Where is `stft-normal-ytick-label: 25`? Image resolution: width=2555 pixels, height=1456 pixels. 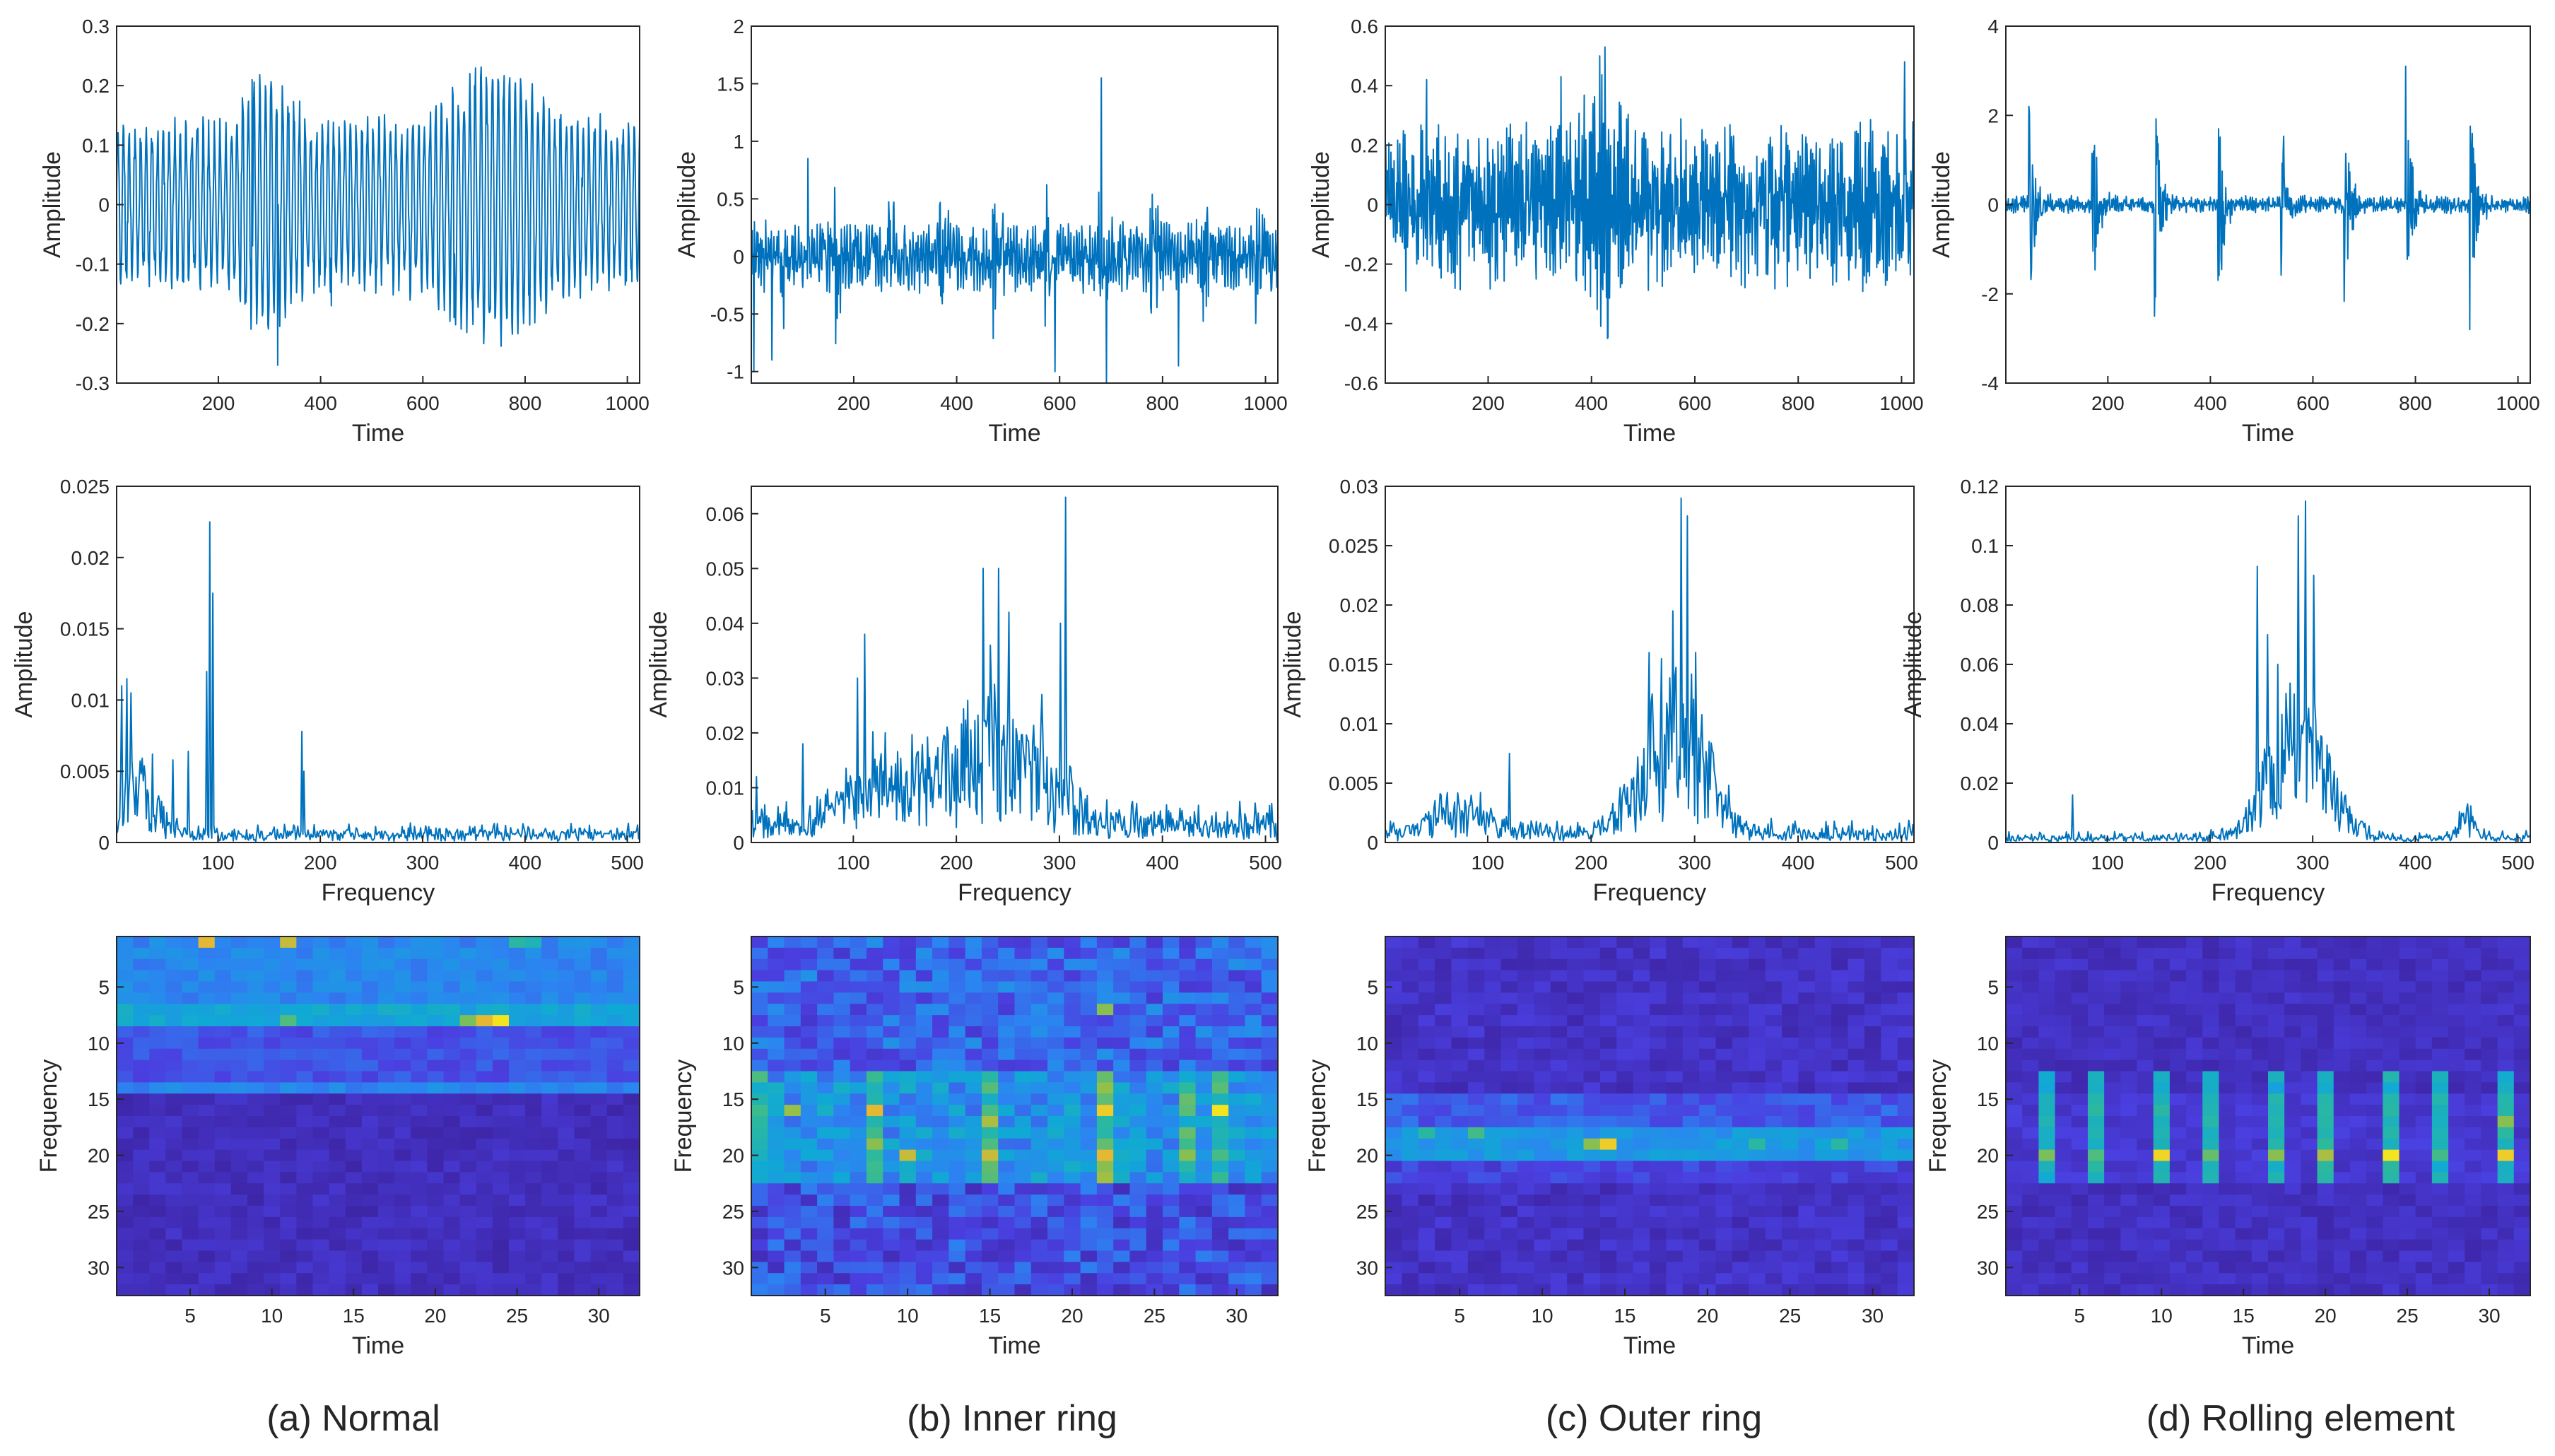 stft-normal-ytick-label: 25 is located at coordinates (99, 1212).